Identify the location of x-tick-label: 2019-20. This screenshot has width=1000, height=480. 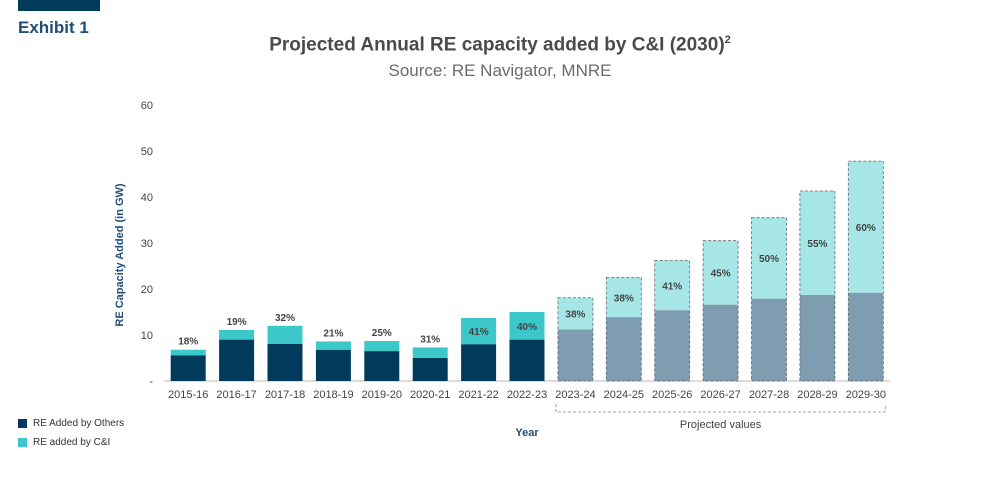
(382, 395).